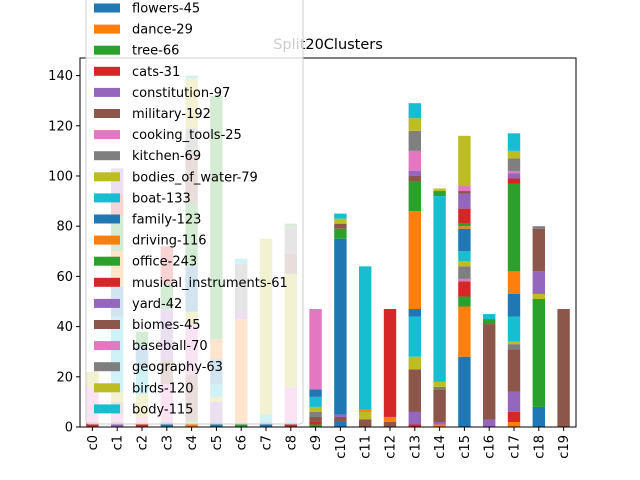 The width and height of the screenshot is (640, 480). Describe the element at coordinates (564, 447) in the screenshot. I see `x-tick-label: c19` at that location.